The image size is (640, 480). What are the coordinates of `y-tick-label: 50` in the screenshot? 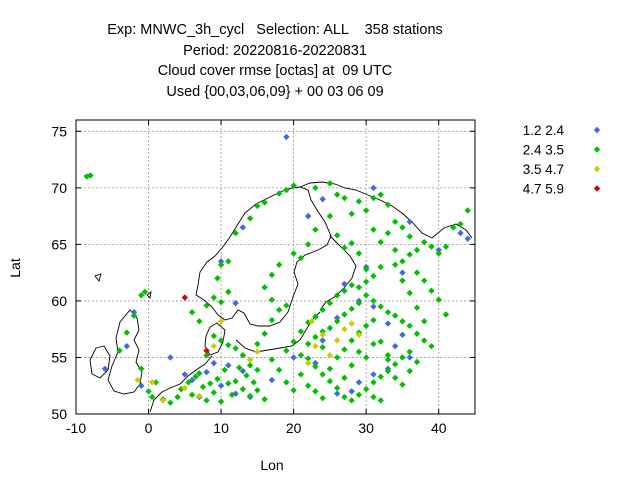 It's located at (59, 414).